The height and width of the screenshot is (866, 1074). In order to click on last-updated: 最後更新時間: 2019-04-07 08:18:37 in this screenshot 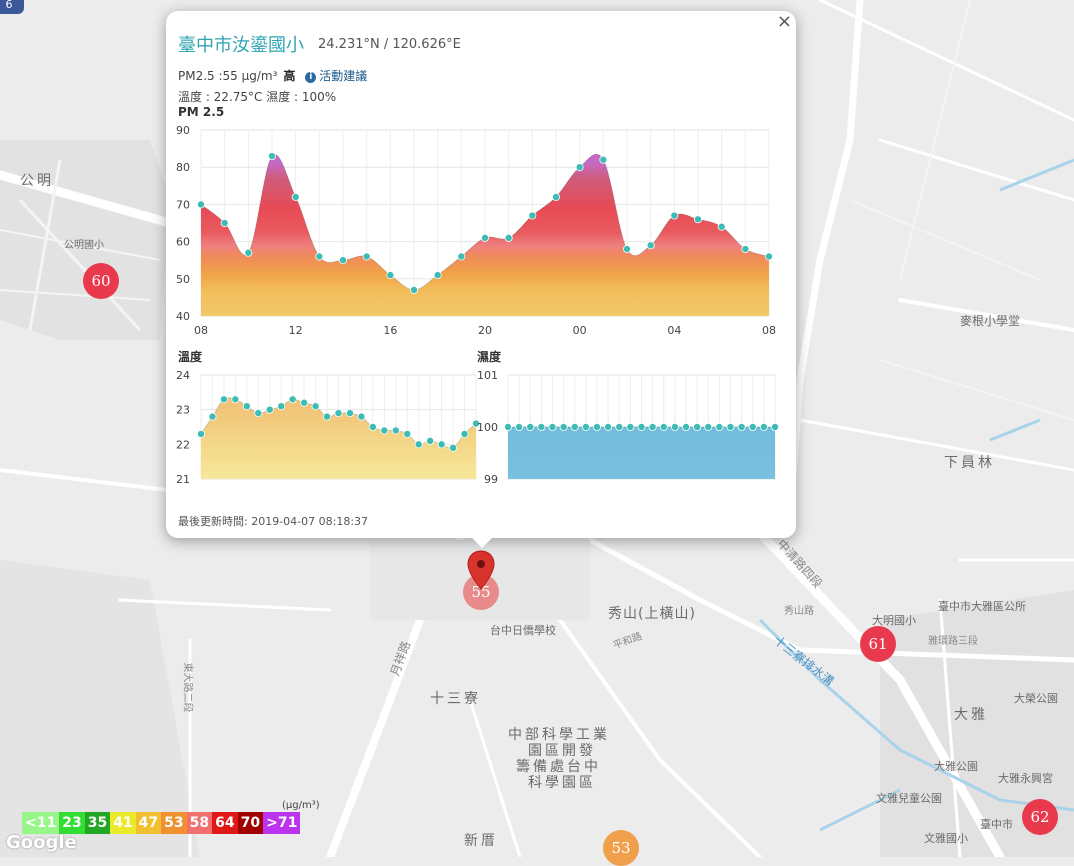, I will do `click(273, 521)`.